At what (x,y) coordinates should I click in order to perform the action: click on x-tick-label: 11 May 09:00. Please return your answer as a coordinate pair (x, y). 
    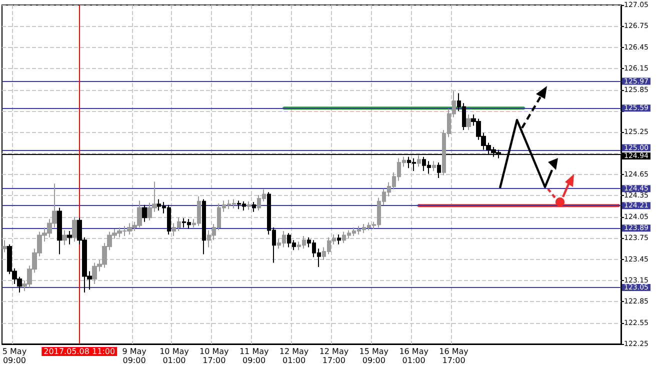
    Looking at the image, I should click on (254, 356).